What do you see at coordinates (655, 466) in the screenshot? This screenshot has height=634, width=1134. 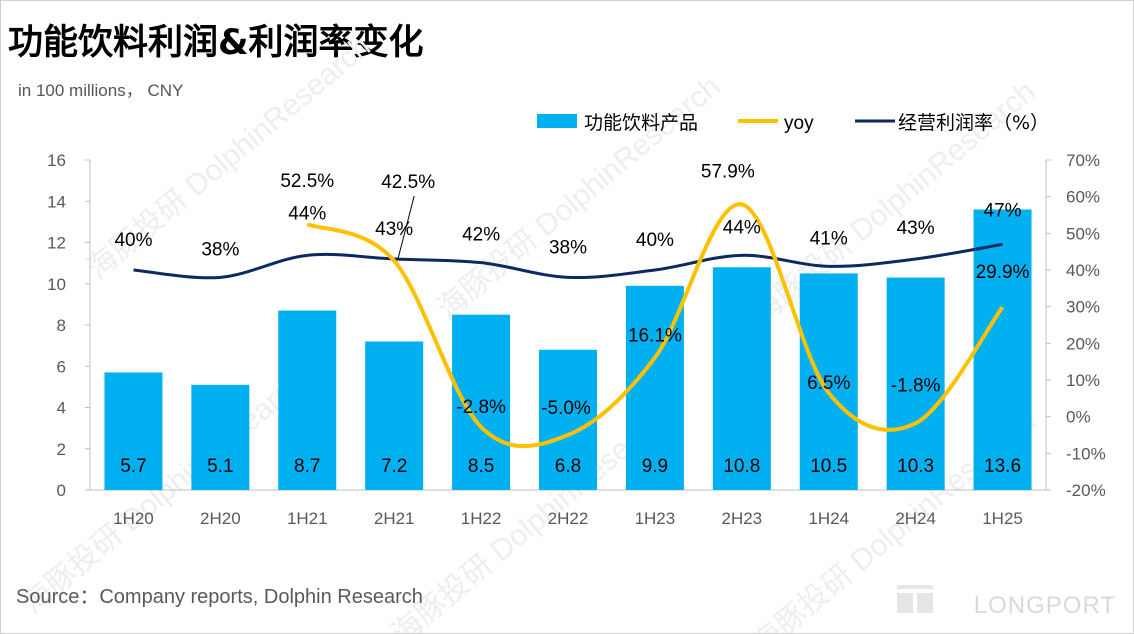 I see `bar-value-label: 9.9` at bounding box center [655, 466].